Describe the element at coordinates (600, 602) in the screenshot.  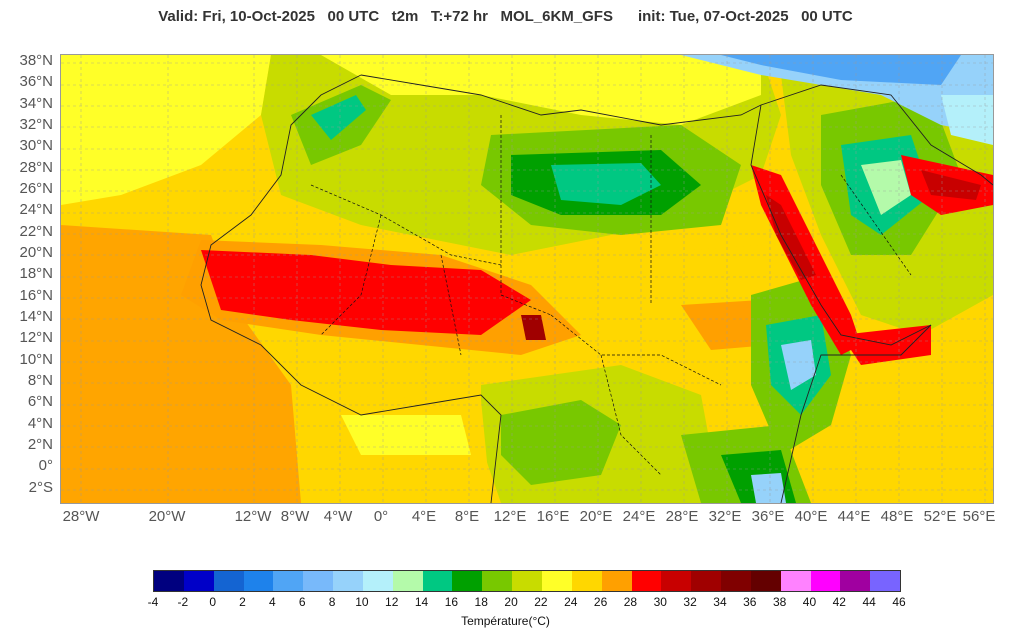
I see `colorbar-tick-label: 26` at that location.